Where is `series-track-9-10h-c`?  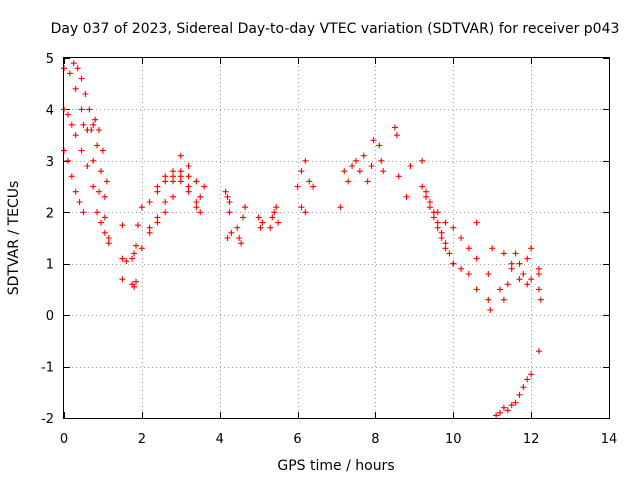 series-track-9-10h-c is located at coordinates (457, 235).